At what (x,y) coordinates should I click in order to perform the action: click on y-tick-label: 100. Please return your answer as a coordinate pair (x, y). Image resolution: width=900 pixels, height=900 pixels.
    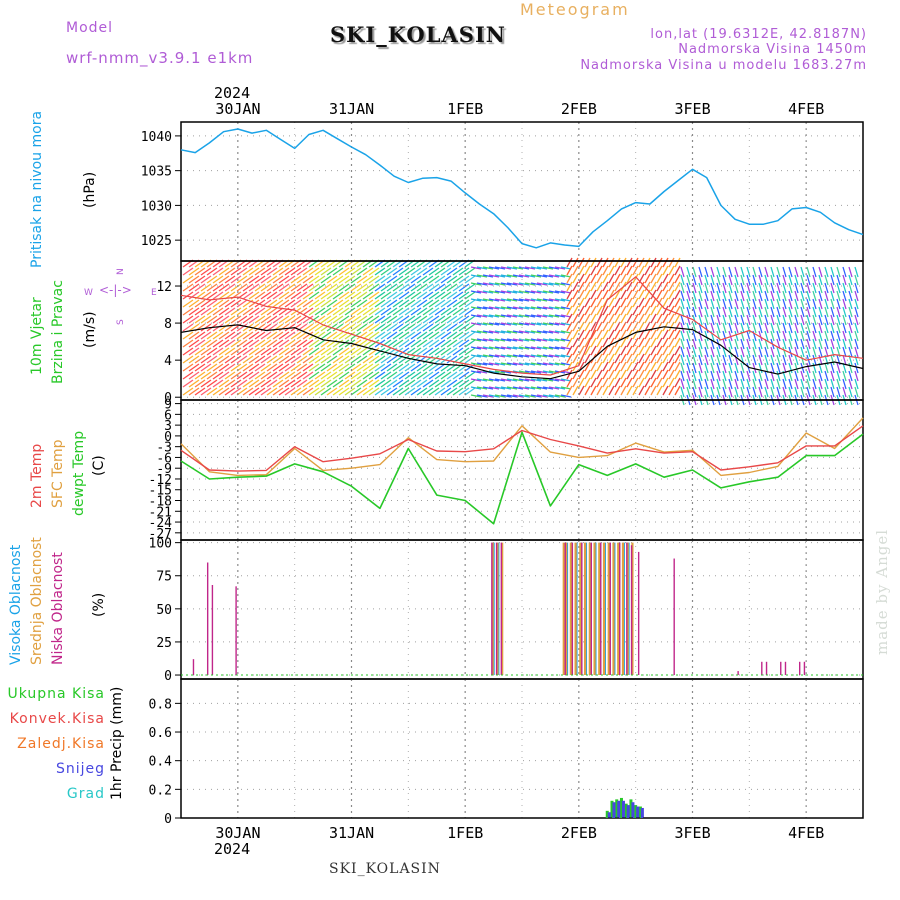
    Looking at the image, I should click on (160, 544).